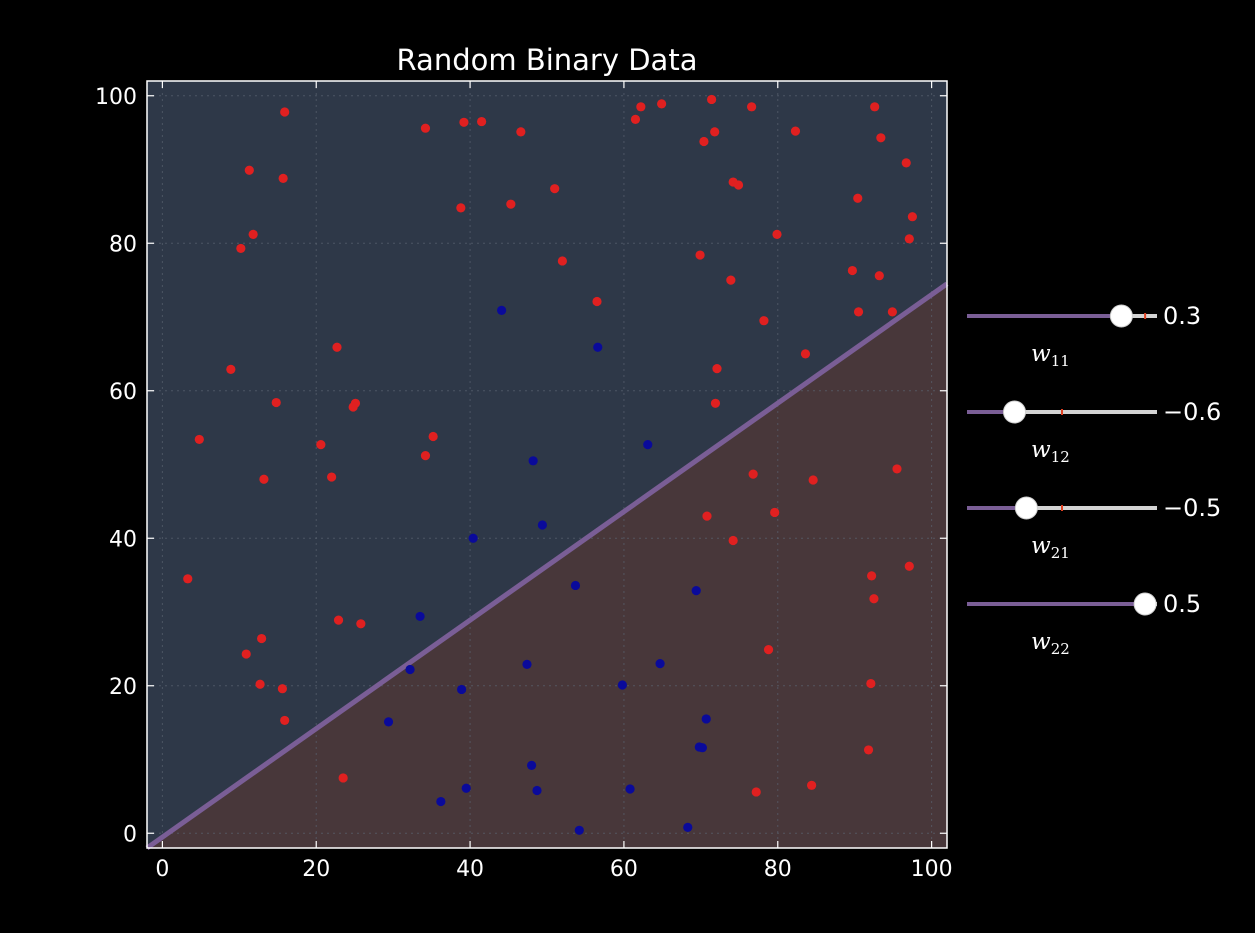  Describe the element at coordinates (123, 392) in the screenshot. I see `y-tick-label-3: 60` at that location.